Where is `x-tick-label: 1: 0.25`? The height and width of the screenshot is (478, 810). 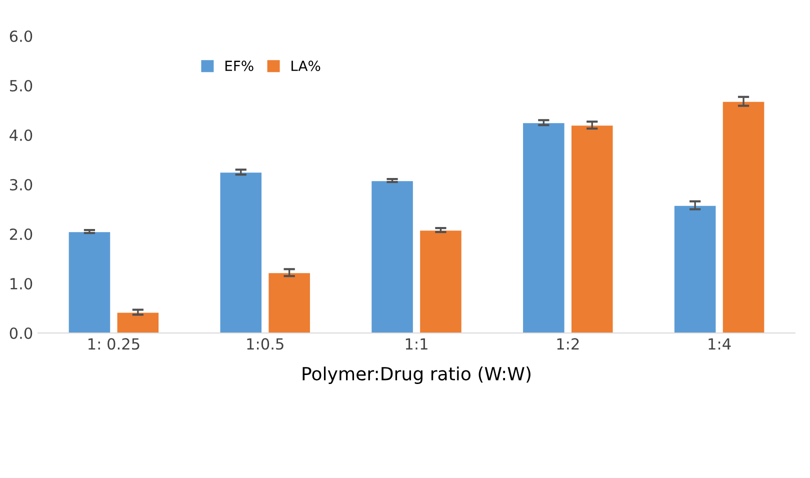
x-tick-label: 1: 0.25 is located at coordinates (114, 344).